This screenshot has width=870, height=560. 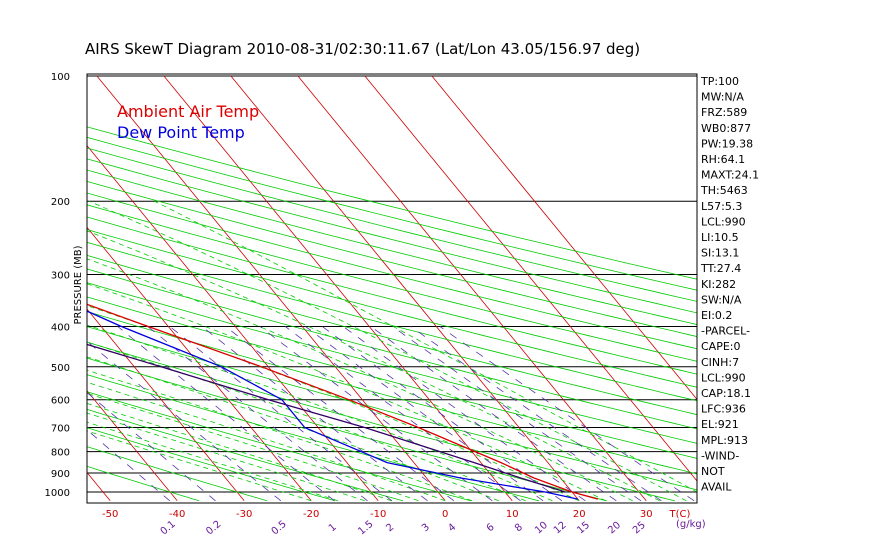 I want to click on index-entry: FRZ:589, so click(x=724, y=112).